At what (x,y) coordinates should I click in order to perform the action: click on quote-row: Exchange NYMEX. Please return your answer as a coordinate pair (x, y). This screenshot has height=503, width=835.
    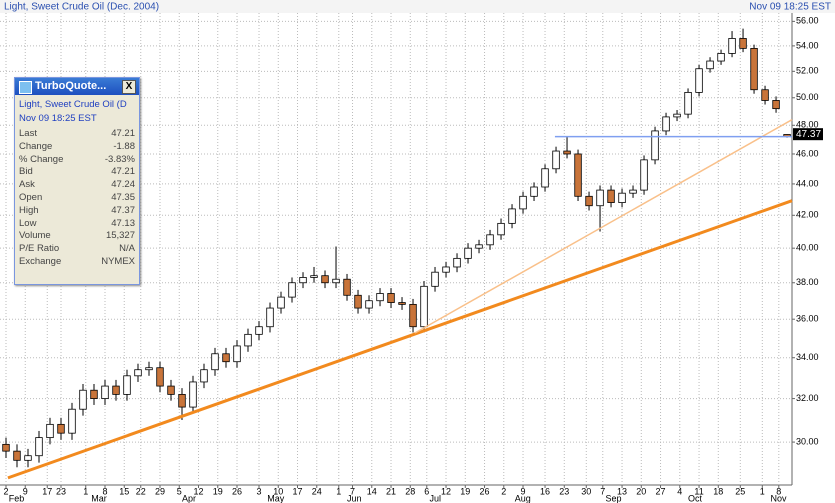
    Looking at the image, I should click on (77, 262).